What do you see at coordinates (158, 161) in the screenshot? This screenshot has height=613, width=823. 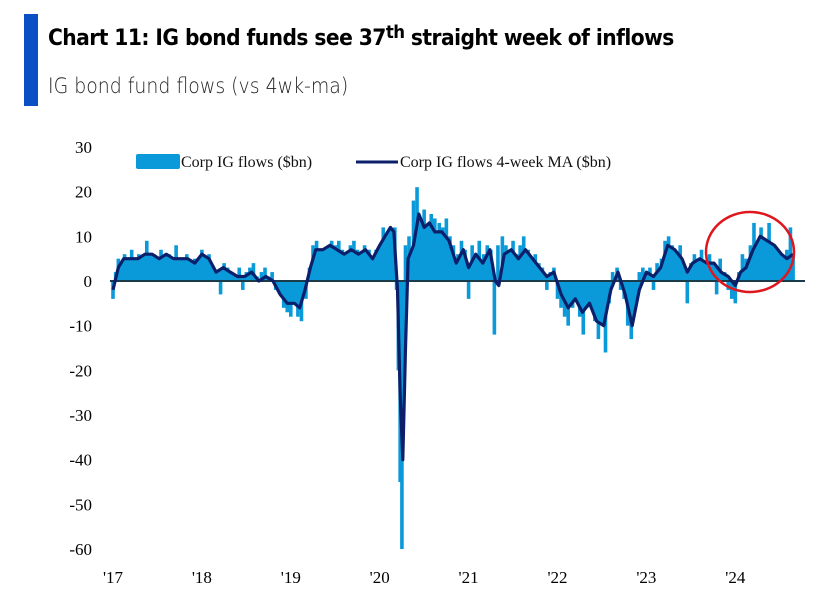 I see `legend-swatch-flows` at bounding box center [158, 161].